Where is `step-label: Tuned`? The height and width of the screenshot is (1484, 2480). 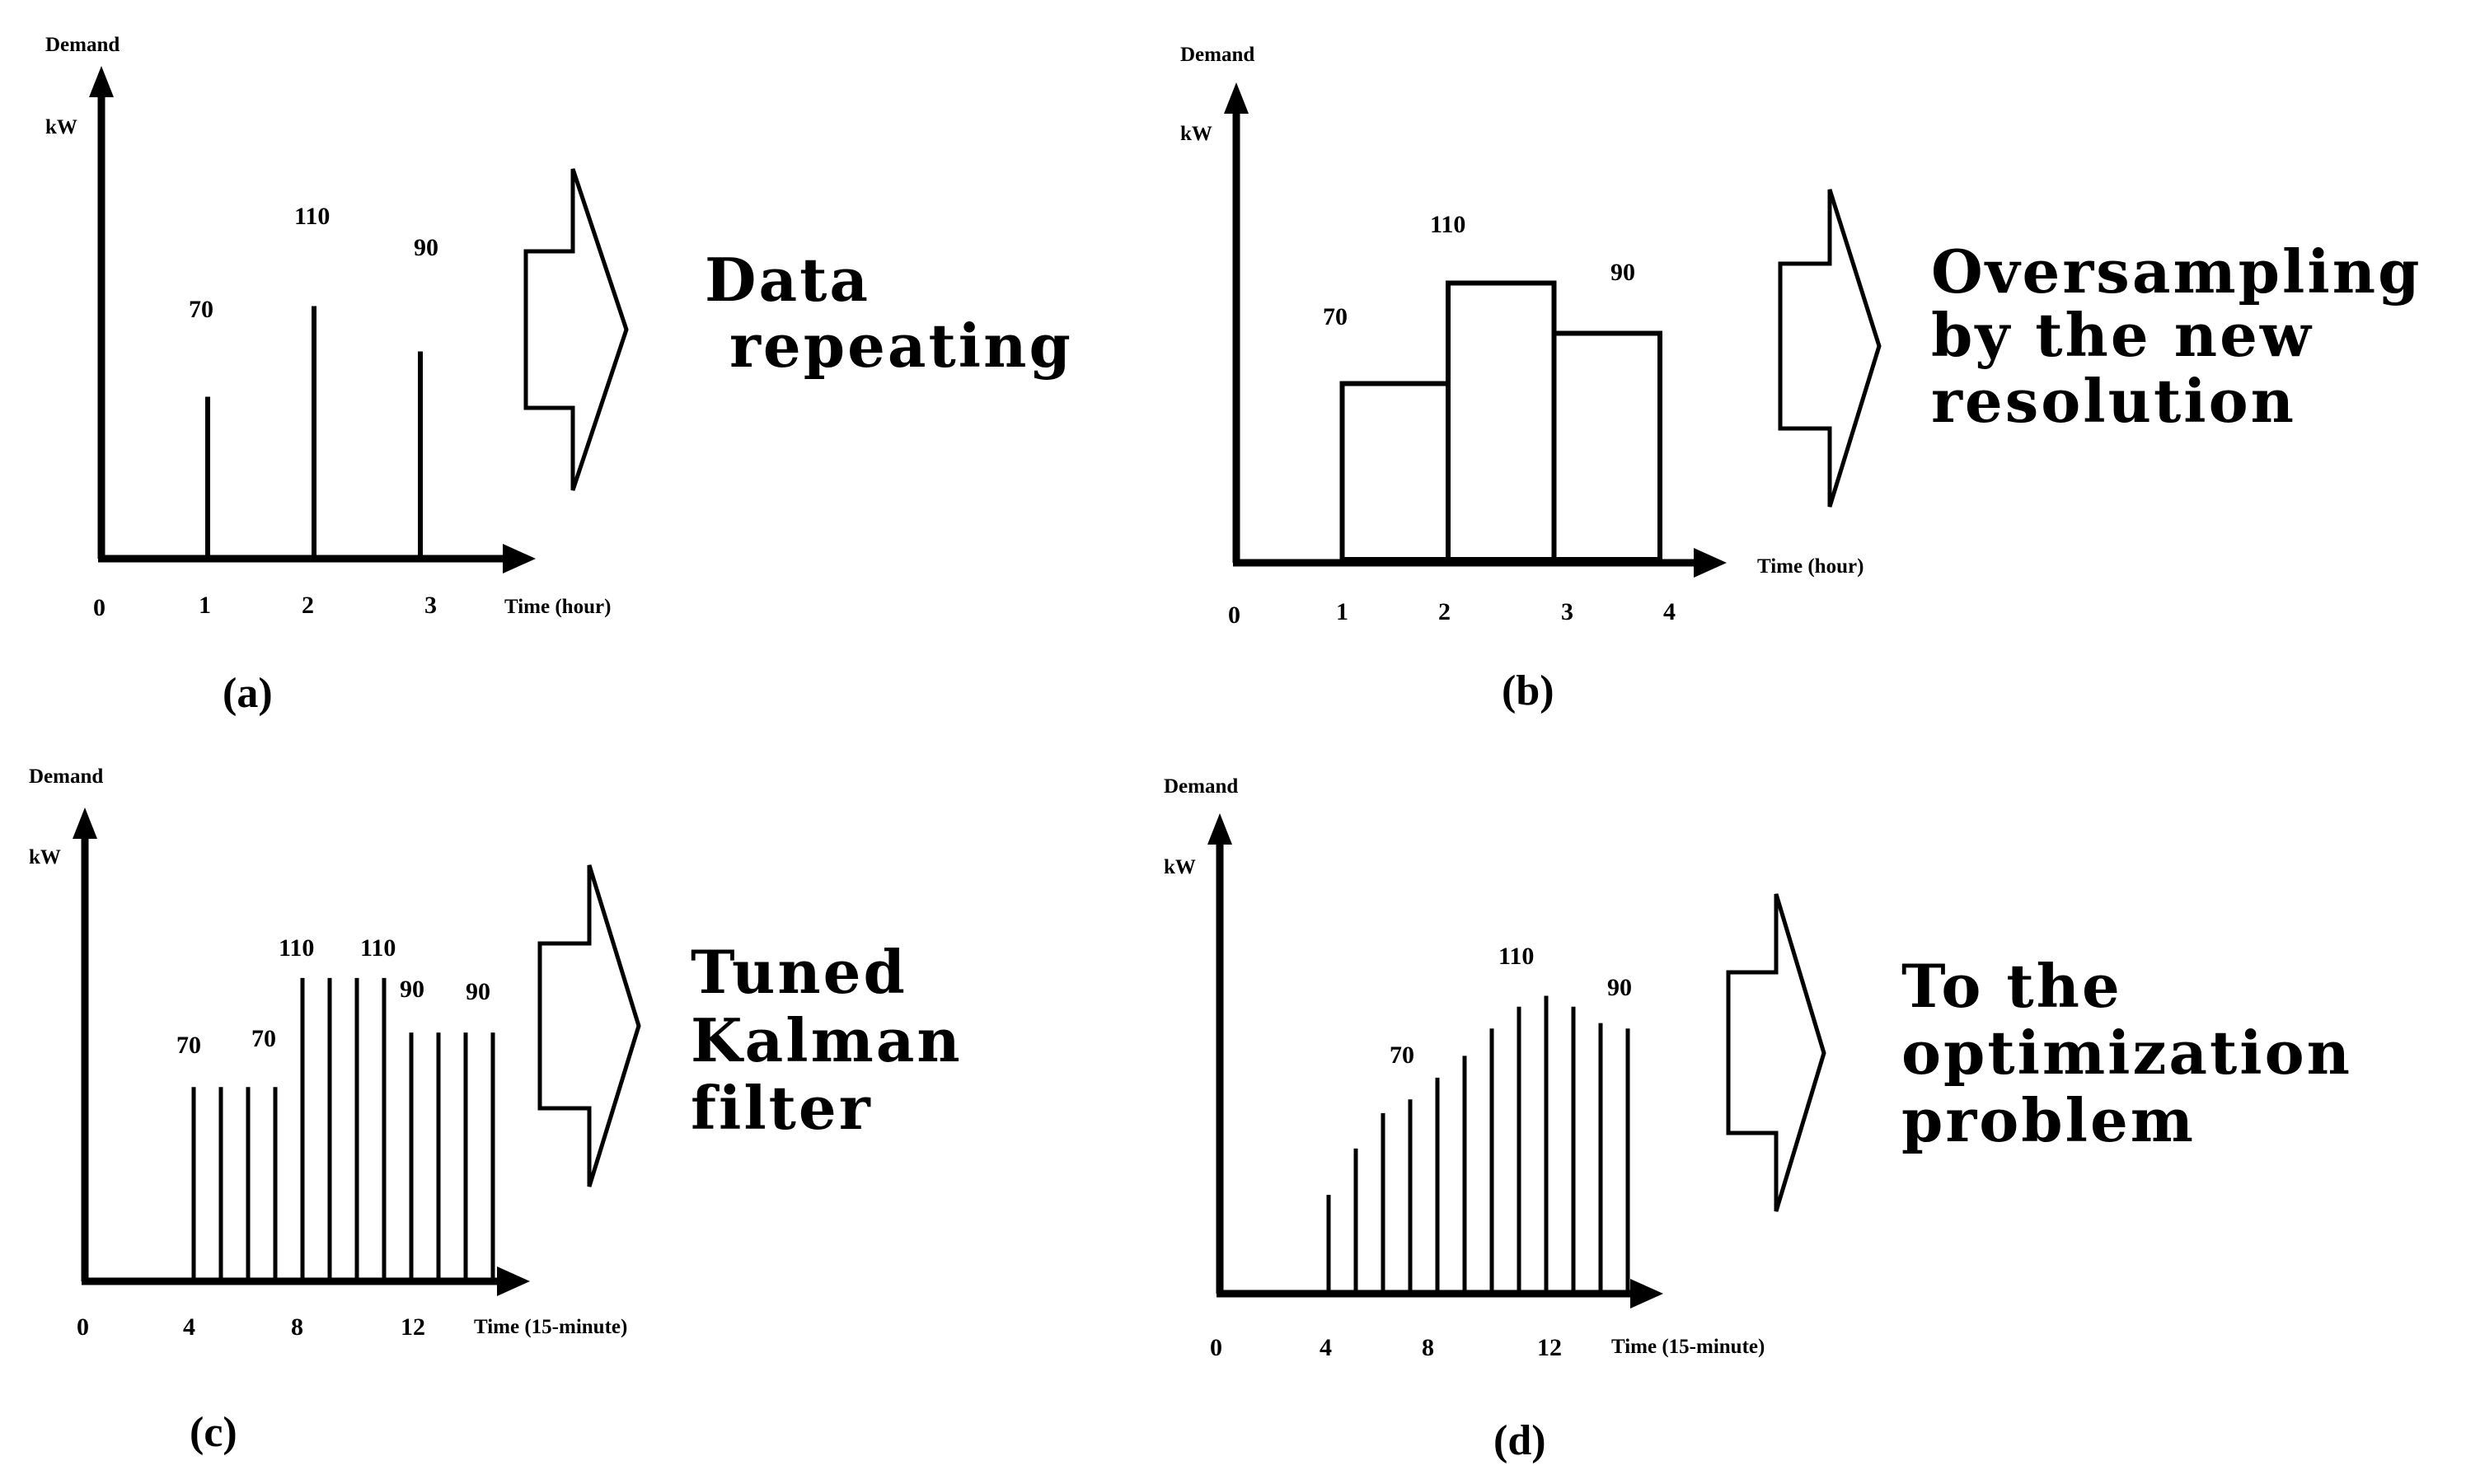
step-label: Tuned is located at coordinates (799, 972).